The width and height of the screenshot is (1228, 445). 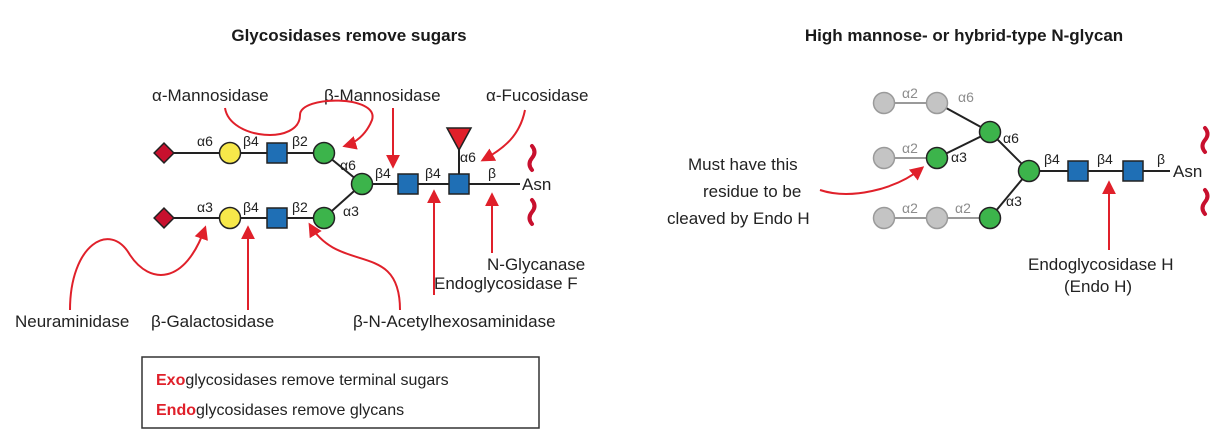 What do you see at coordinates (382, 95) in the screenshot?
I see `beta-mannosidase-label: β-Mannosidase` at bounding box center [382, 95].